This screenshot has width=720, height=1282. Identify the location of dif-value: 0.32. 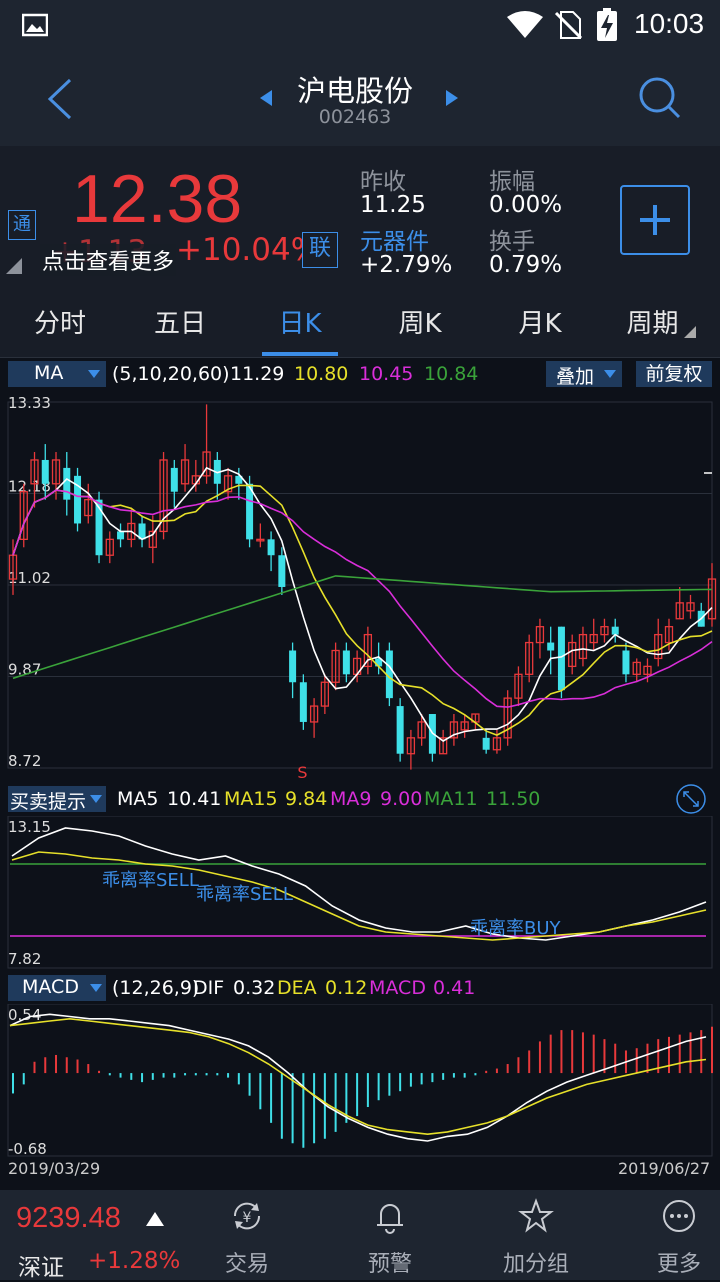
(254, 988).